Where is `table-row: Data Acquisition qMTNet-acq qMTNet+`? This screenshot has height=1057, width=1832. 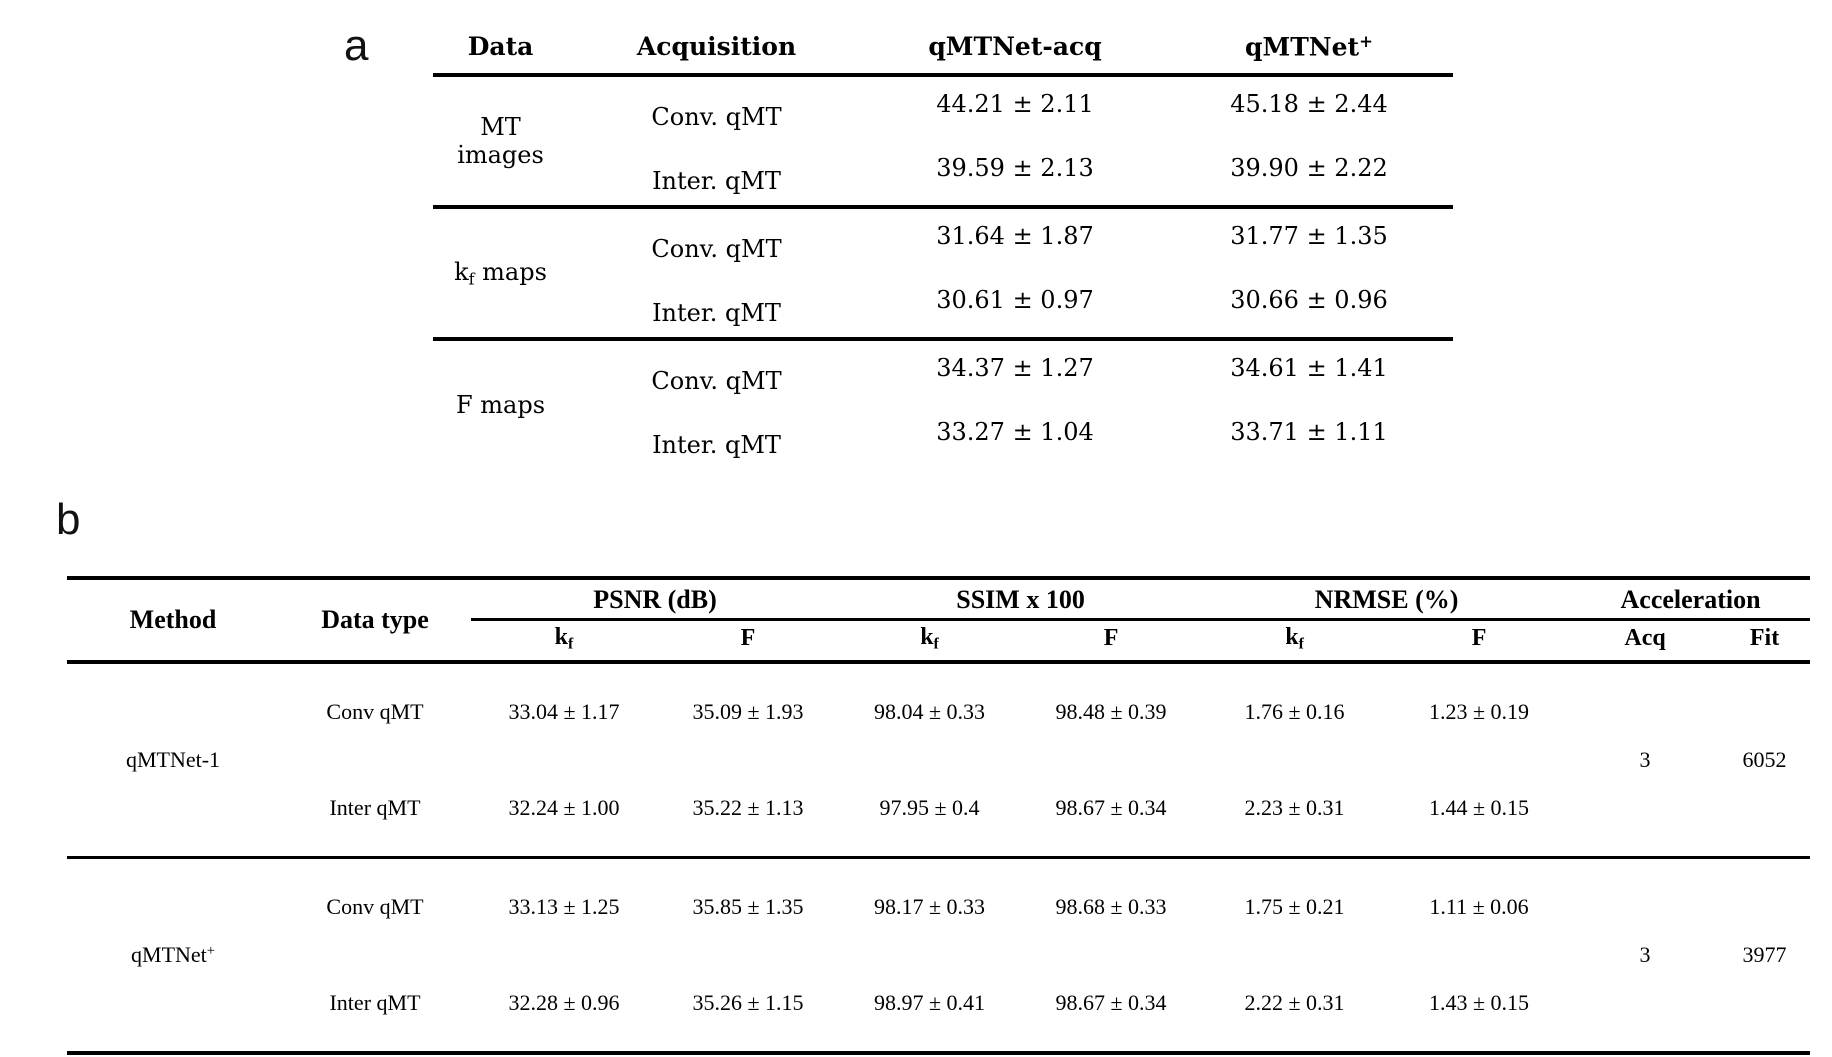 table-row: Data Acquisition qMTNet-acq qMTNet+ is located at coordinates (943, 52).